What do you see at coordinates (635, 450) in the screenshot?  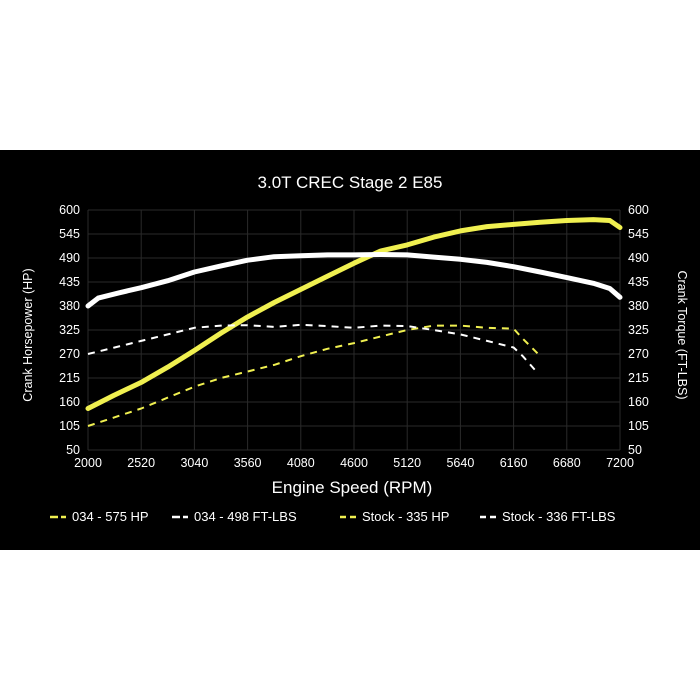 I see `y-tick-label-right: 50` at bounding box center [635, 450].